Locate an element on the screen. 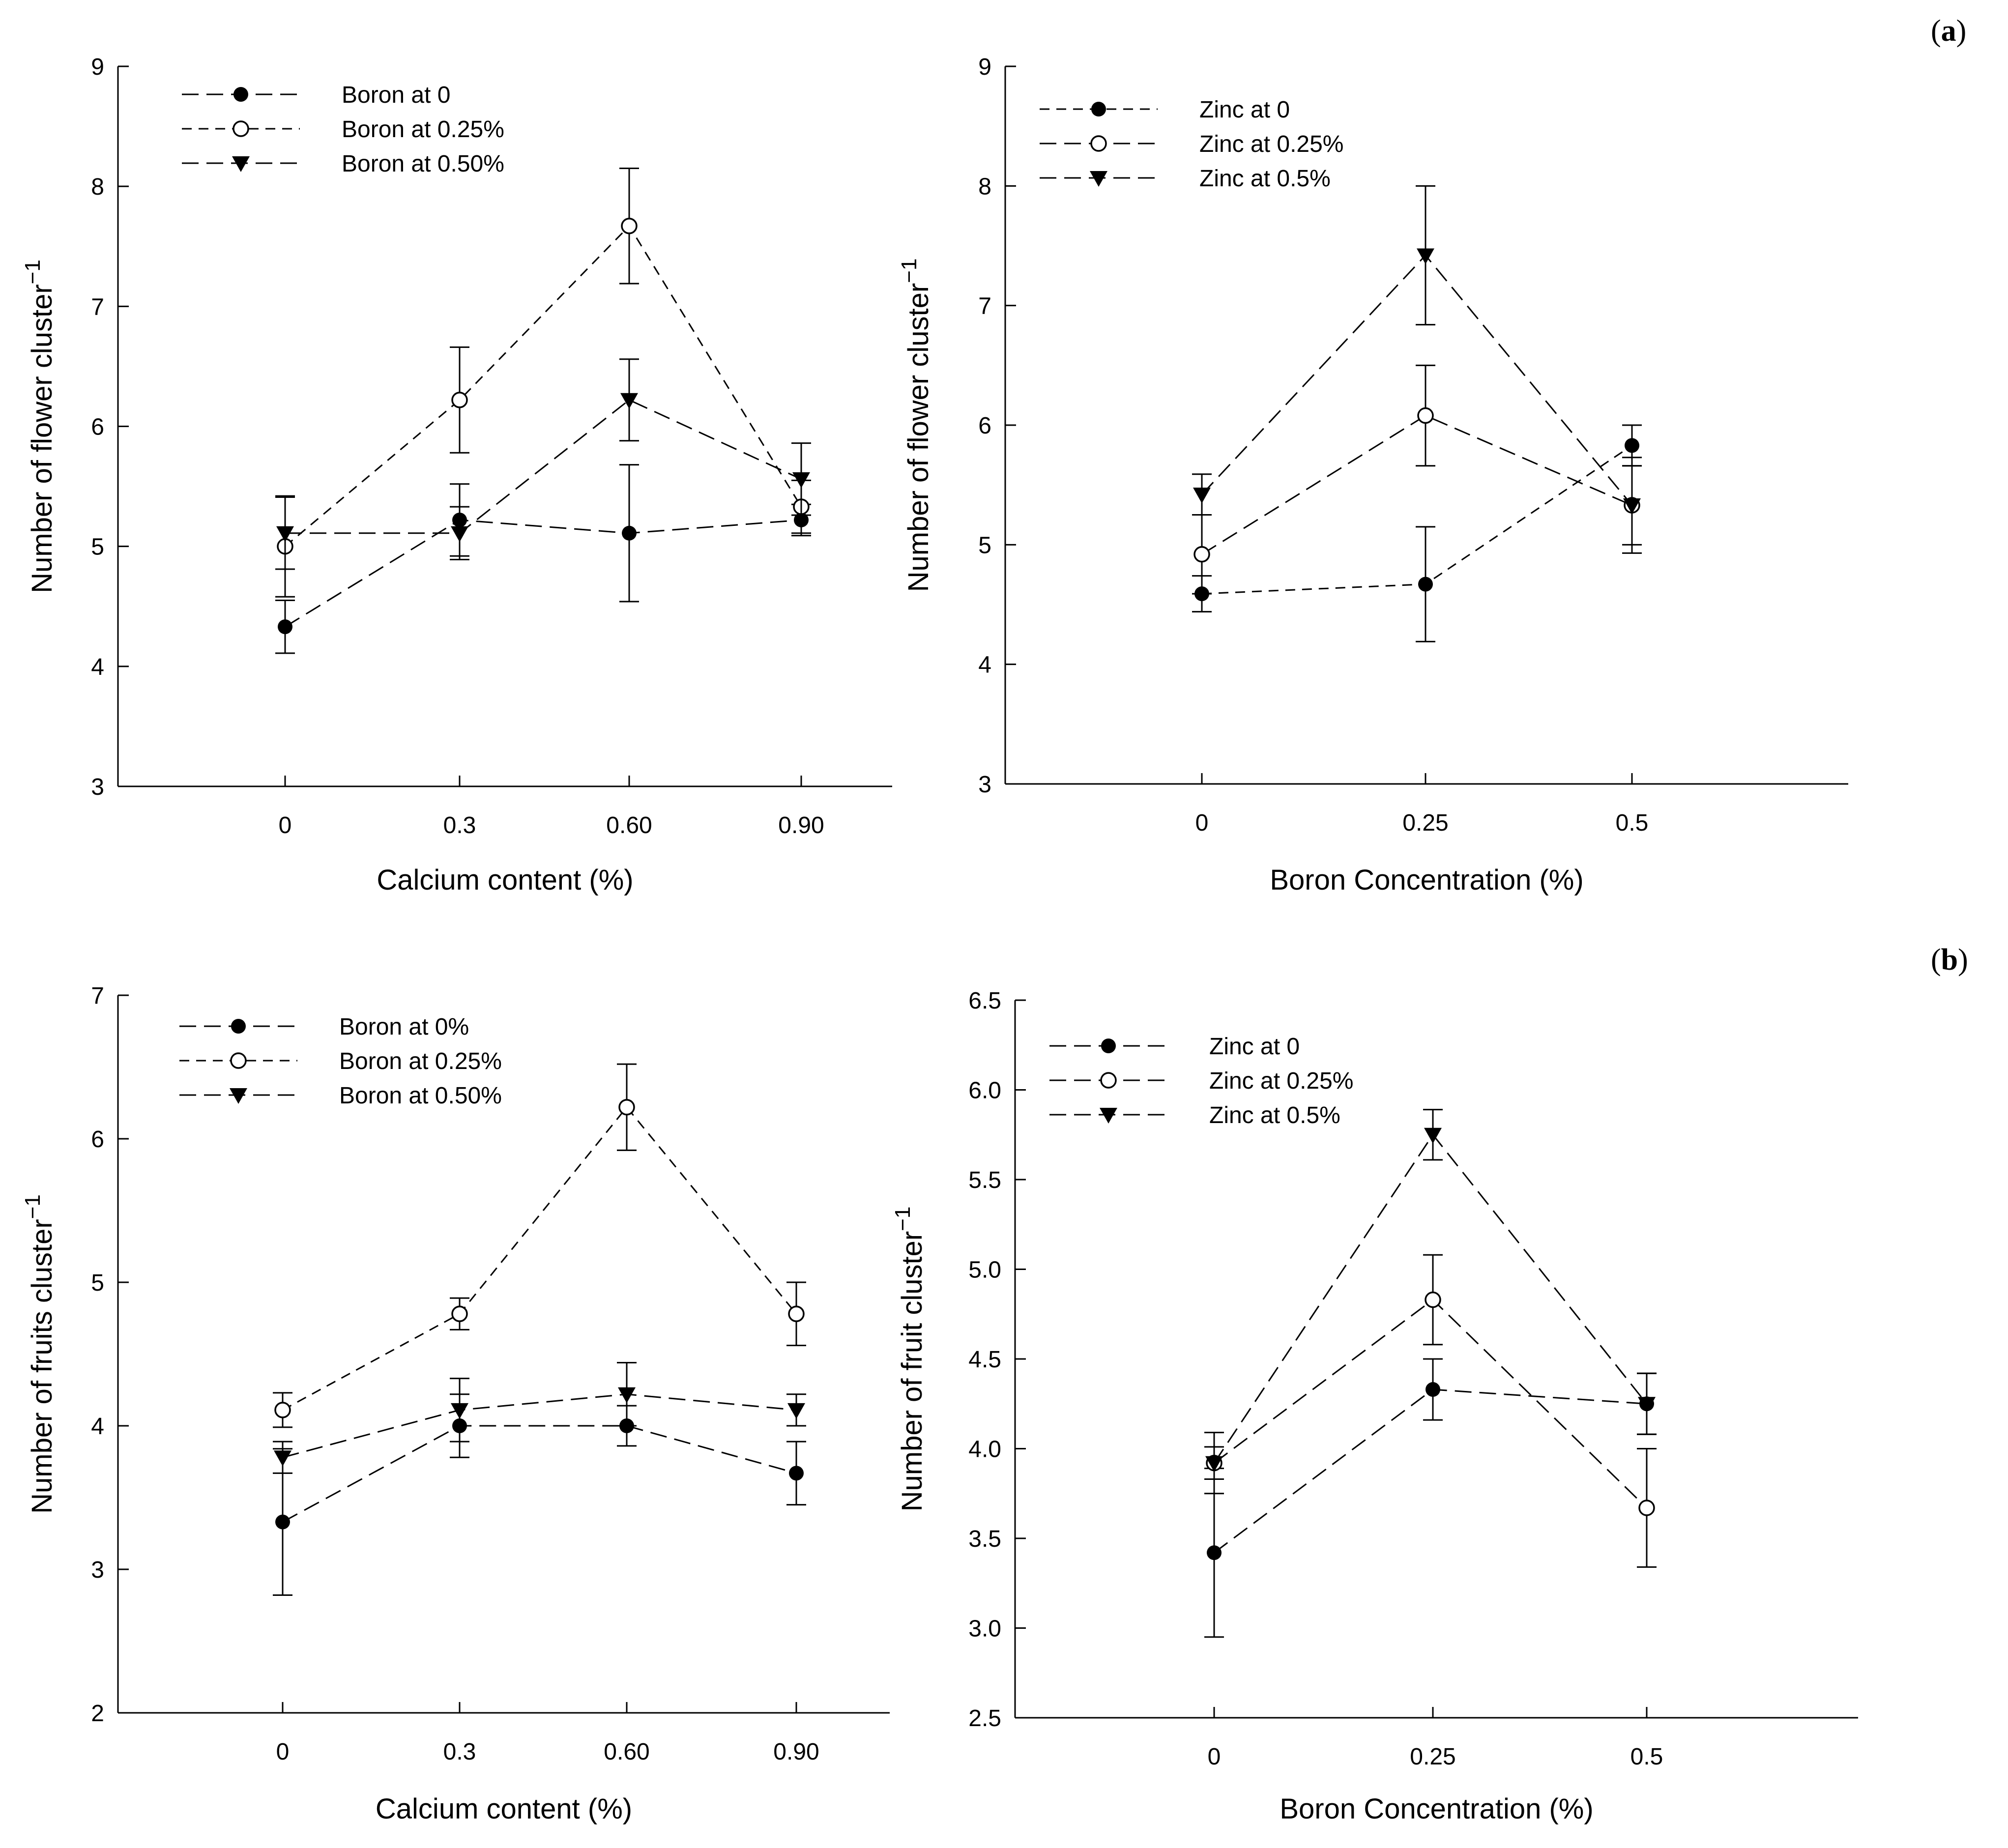 This screenshot has height=1848, width=2008. y-tick-label: 3.0 is located at coordinates (984, 1629).